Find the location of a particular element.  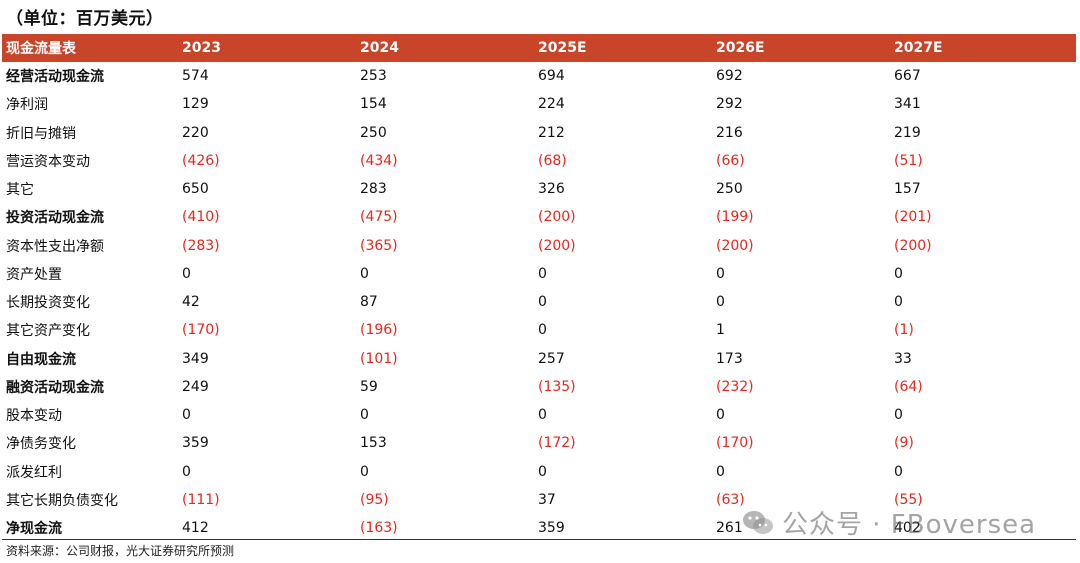

row-value: 153 is located at coordinates (373, 443).